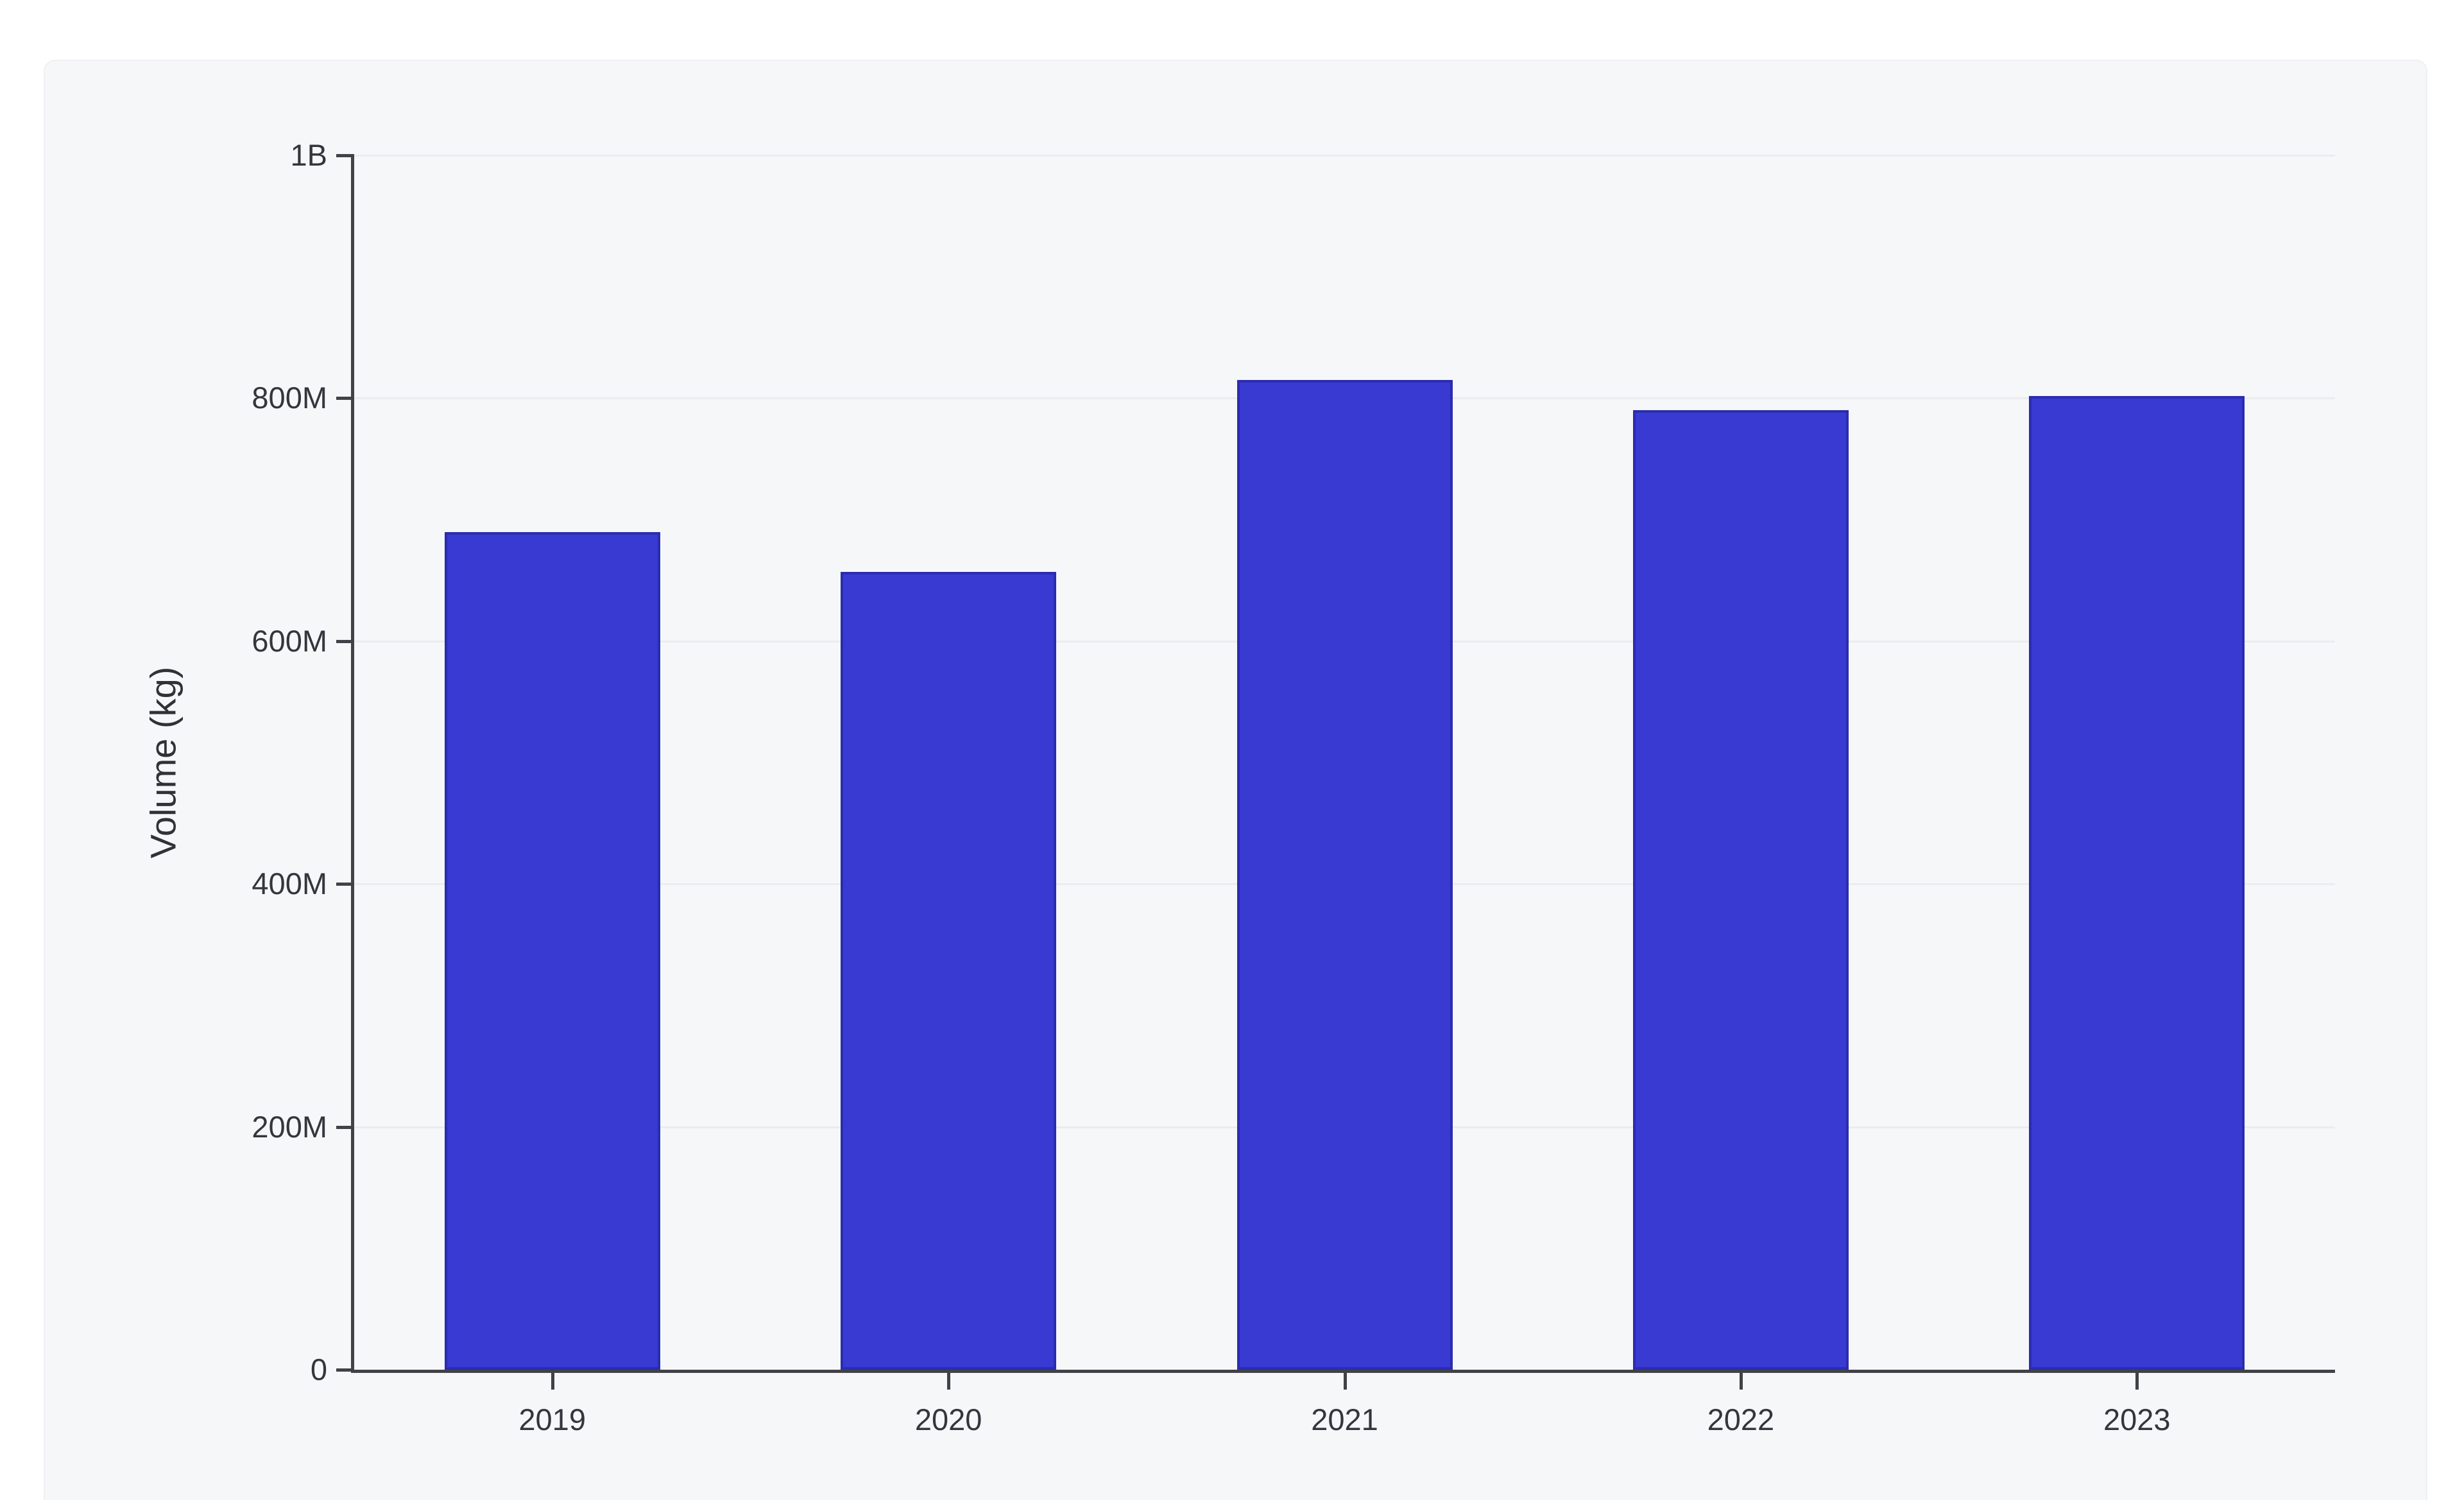  Describe the element at coordinates (948, 1419) in the screenshot. I see `x-tick-label: 2020` at that location.